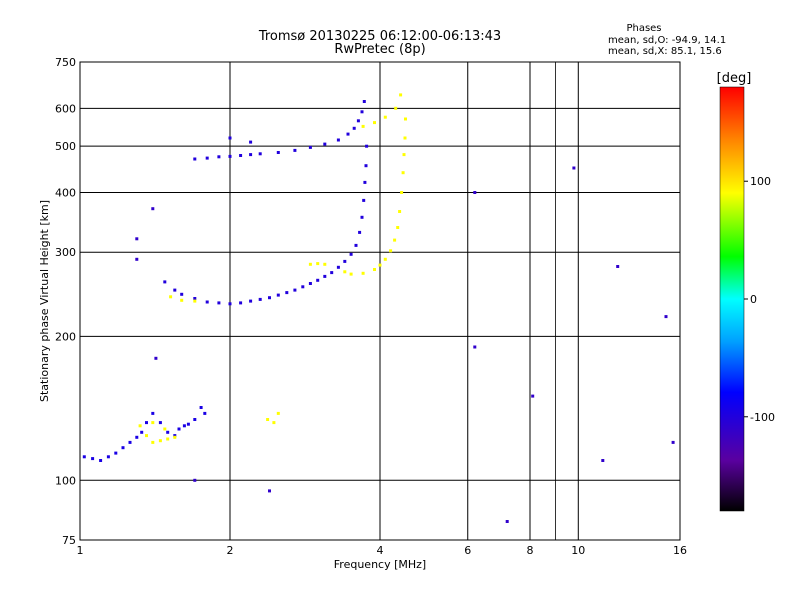 The image size is (800, 600). What do you see at coordinates (760, 181) in the screenshot?
I see `colorbar-tick-label: 100` at bounding box center [760, 181].